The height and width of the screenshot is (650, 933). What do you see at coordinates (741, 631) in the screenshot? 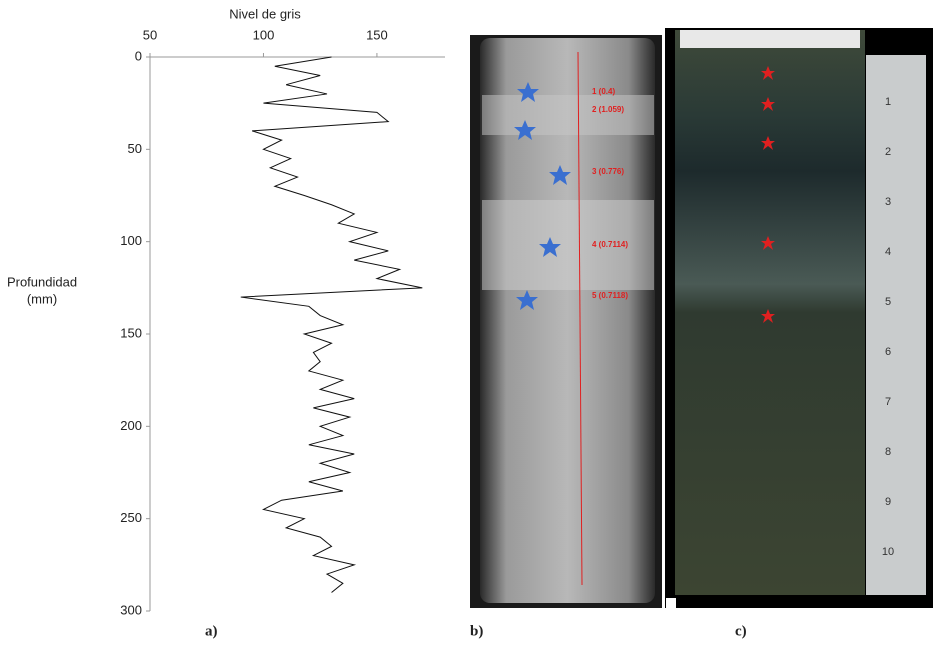
I see `panel-label: c)` at bounding box center [741, 631].